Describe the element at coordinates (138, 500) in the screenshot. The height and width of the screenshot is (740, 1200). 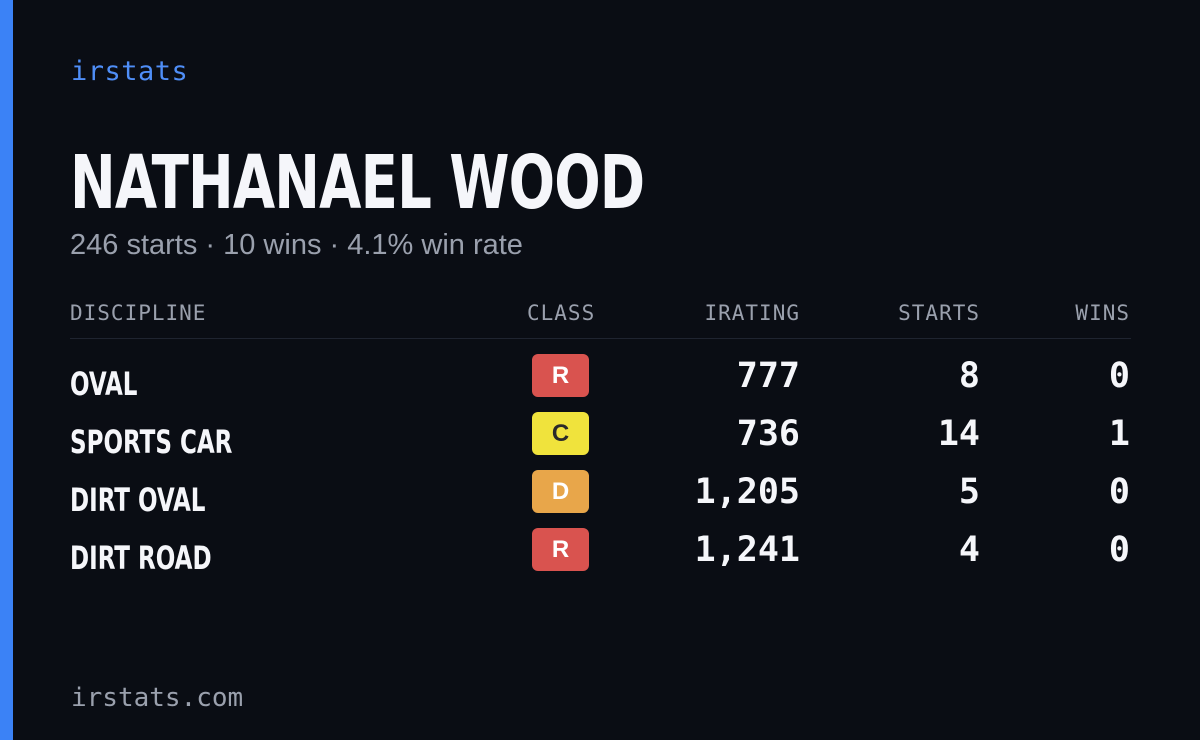
I see `discipline-label: DIRT OVAL` at that location.